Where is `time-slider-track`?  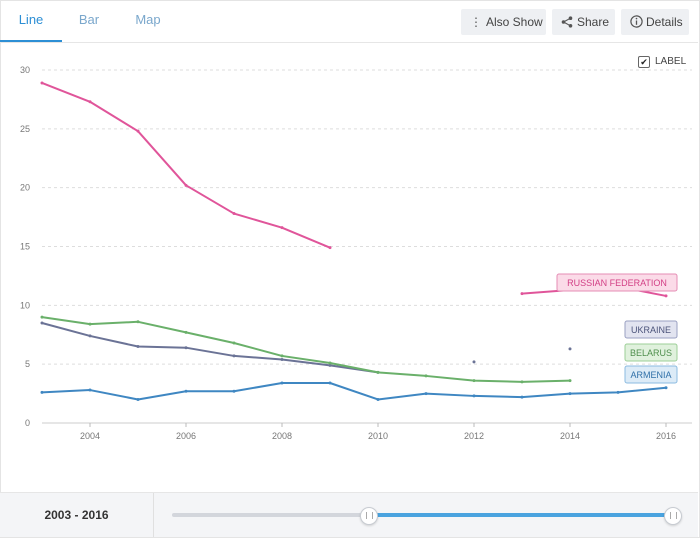 time-slider-track is located at coordinates (422, 515).